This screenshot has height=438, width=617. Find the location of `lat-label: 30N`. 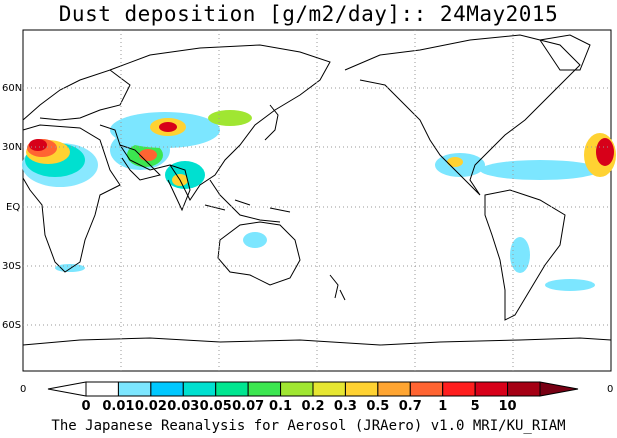

lat-label: 30N is located at coordinates (12, 147).